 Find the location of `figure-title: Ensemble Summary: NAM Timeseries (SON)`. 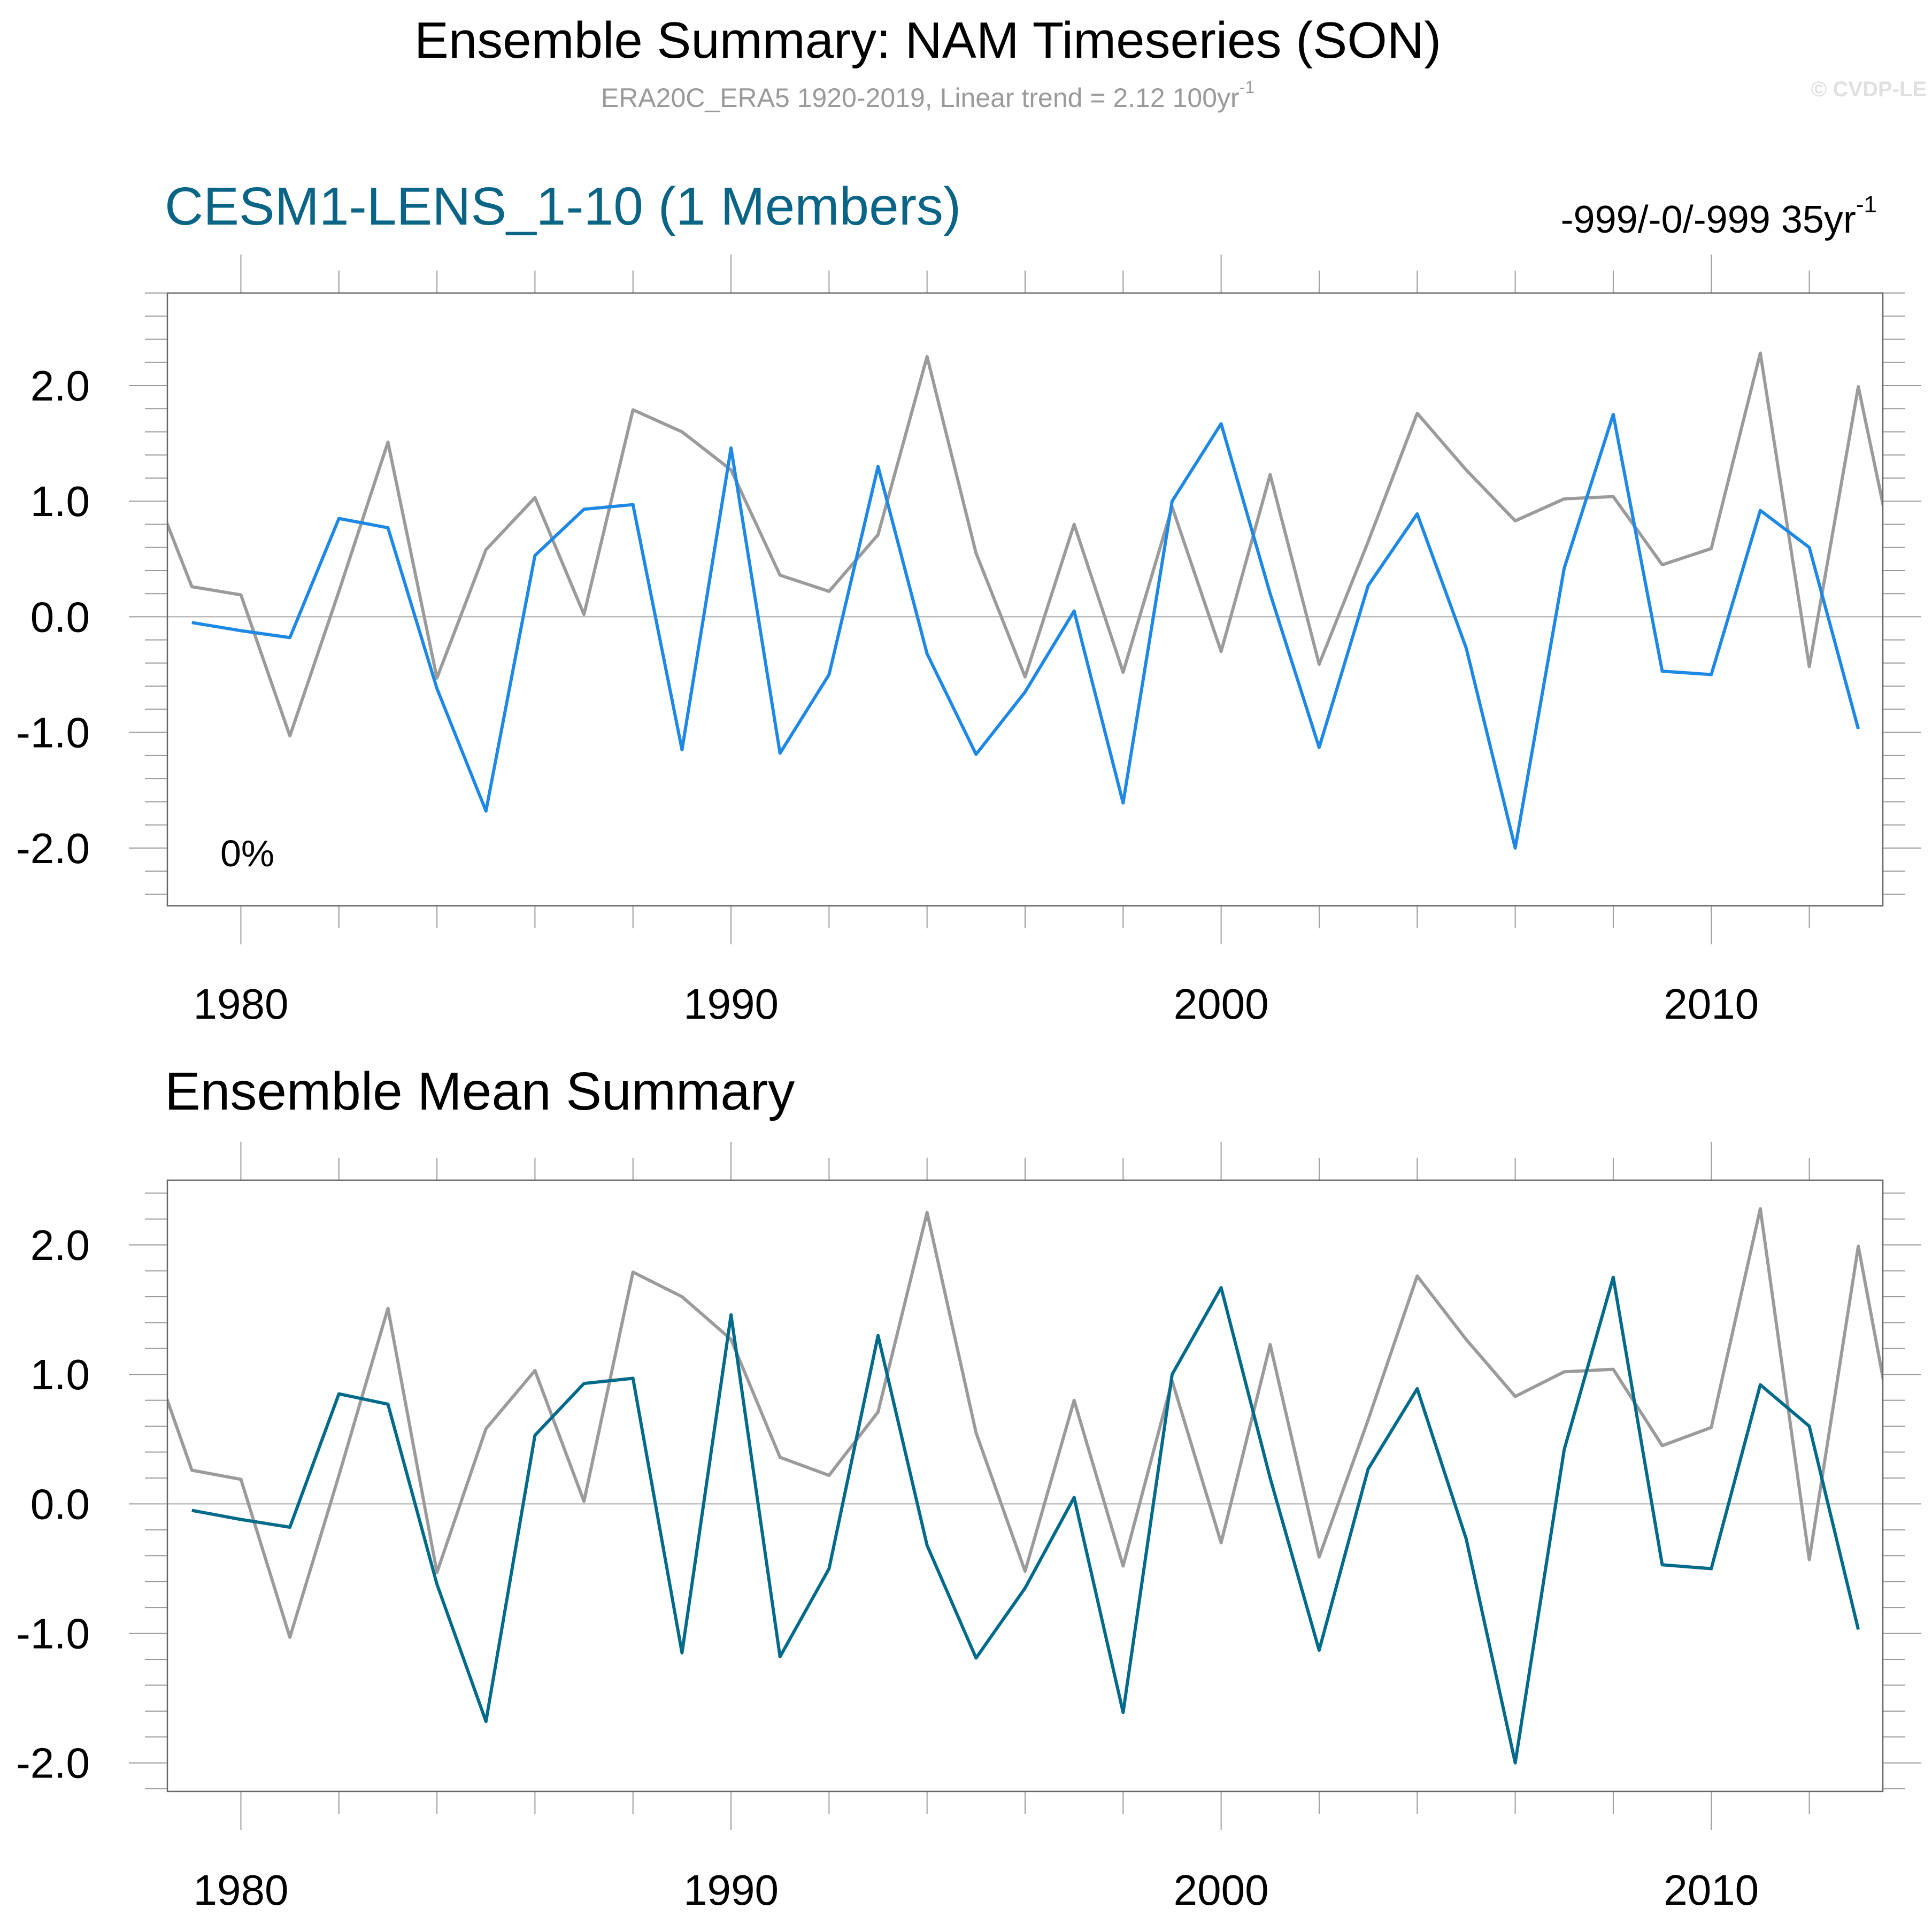

figure-title: Ensemble Summary: NAM Timeseries (SON) is located at coordinates (927, 40).